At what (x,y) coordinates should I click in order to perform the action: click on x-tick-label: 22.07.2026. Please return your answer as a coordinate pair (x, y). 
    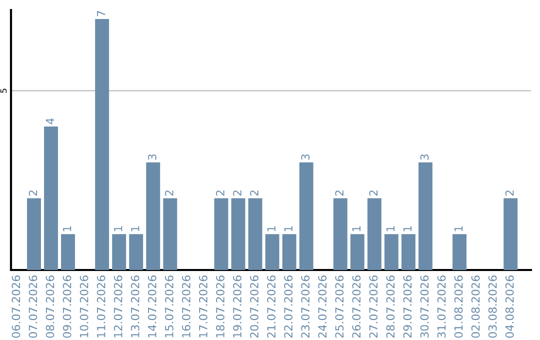
    Looking at the image, I should click on (288, 307).